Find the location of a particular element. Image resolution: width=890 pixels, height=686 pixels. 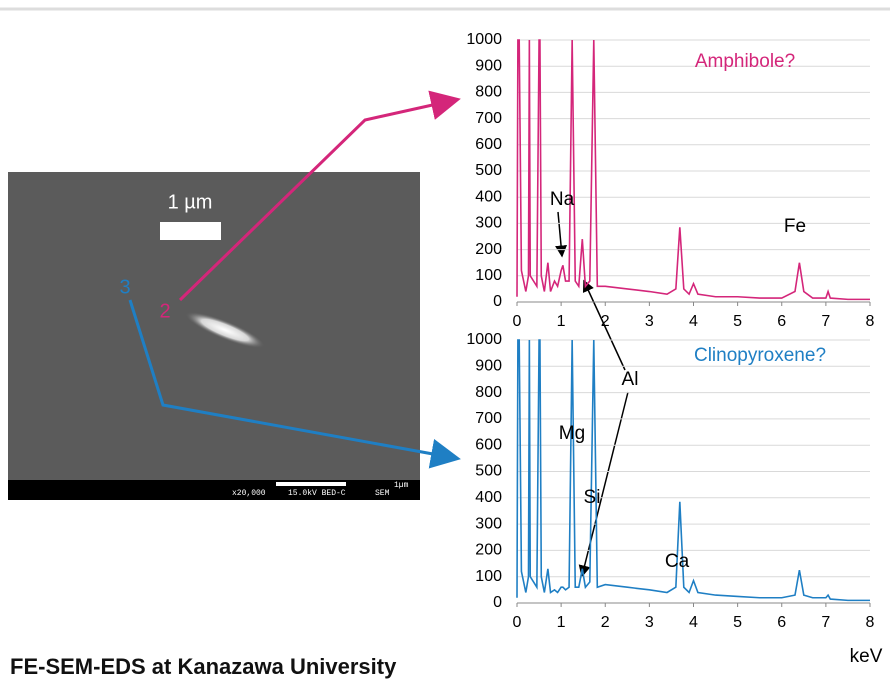

point-label: 3 is located at coordinates (124, 287).